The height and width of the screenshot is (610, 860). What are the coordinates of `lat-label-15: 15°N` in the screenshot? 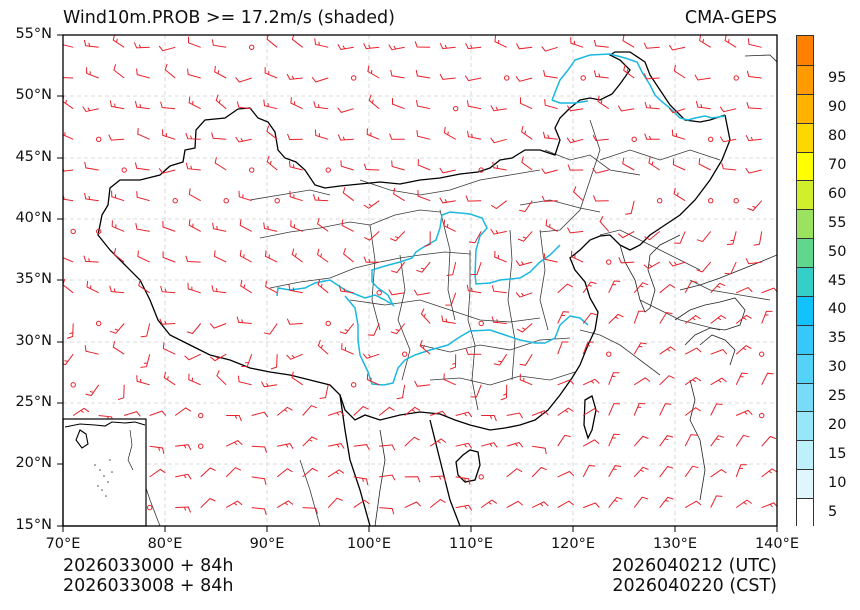 It's located at (33, 525).